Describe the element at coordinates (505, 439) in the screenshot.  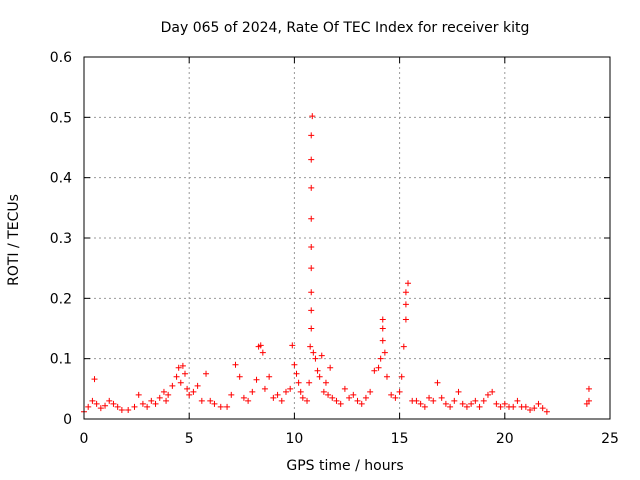
I see `x-tick-label: 20` at that location.